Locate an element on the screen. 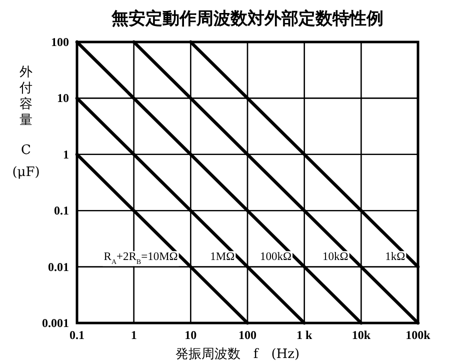 This screenshot has height=364, width=462. y-tick-label: 100 is located at coordinates (60, 42).